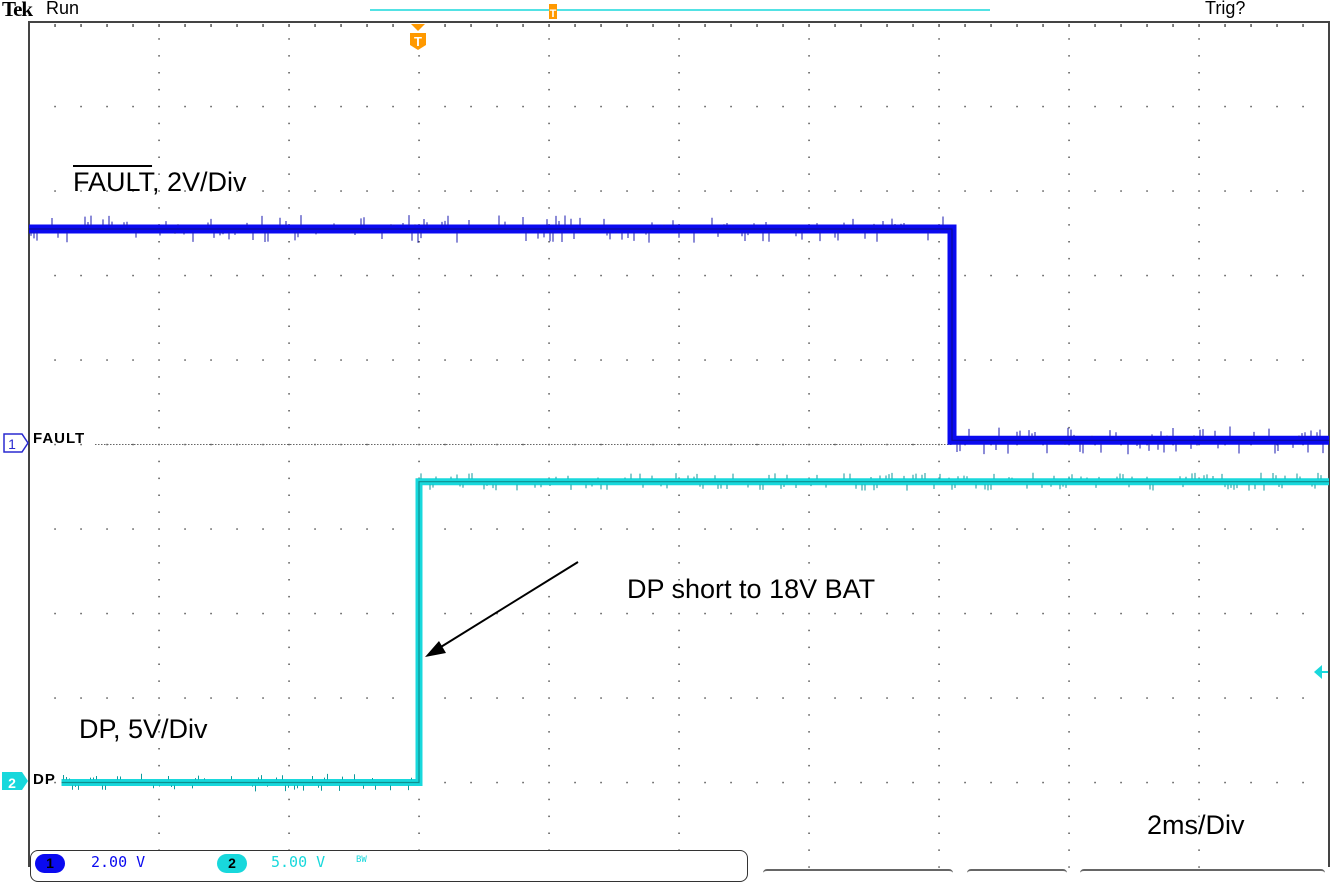  What do you see at coordinates (232, 863) in the screenshot?
I see `ch2-badge: 2` at bounding box center [232, 863].